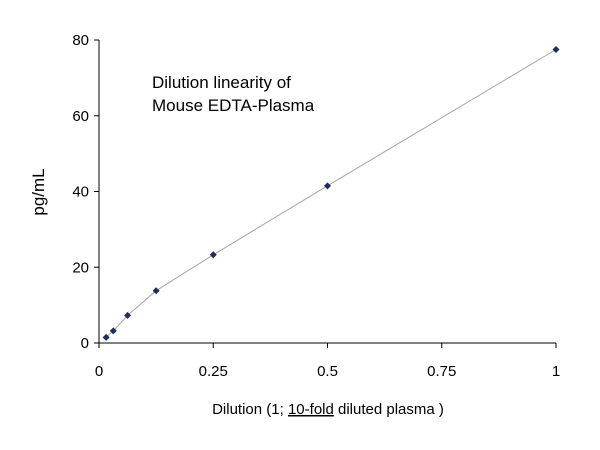  What do you see at coordinates (80, 116) in the screenshot?
I see `y-tick-label: 60` at bounding box center [80, 116].